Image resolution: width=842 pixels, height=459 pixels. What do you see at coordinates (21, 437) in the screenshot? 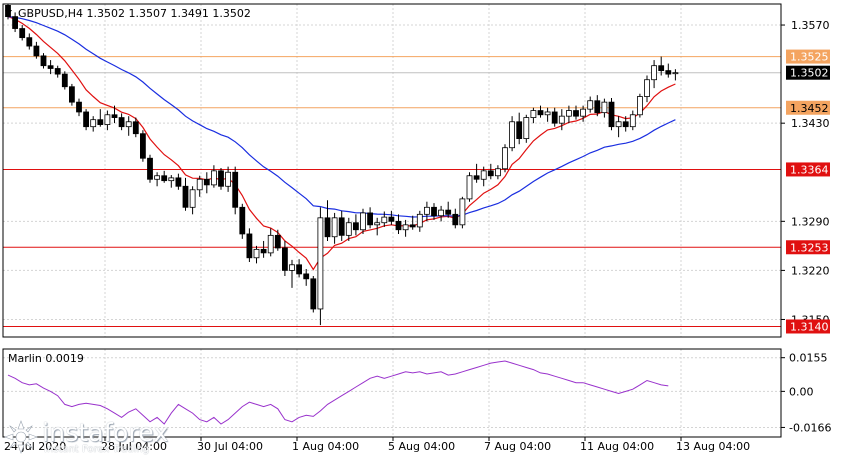
I see `instaforex-logo-icon` at bounding box center [21, 437].